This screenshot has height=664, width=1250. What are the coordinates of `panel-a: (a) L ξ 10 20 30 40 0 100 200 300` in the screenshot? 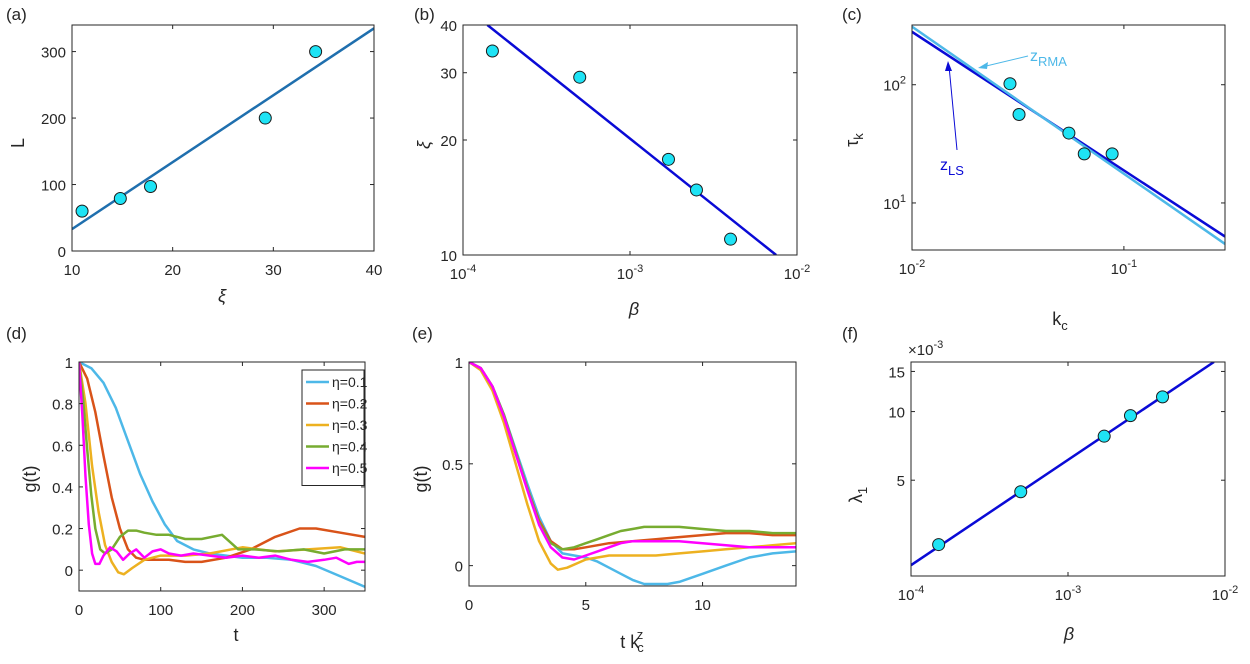 It's located at (194, 155).